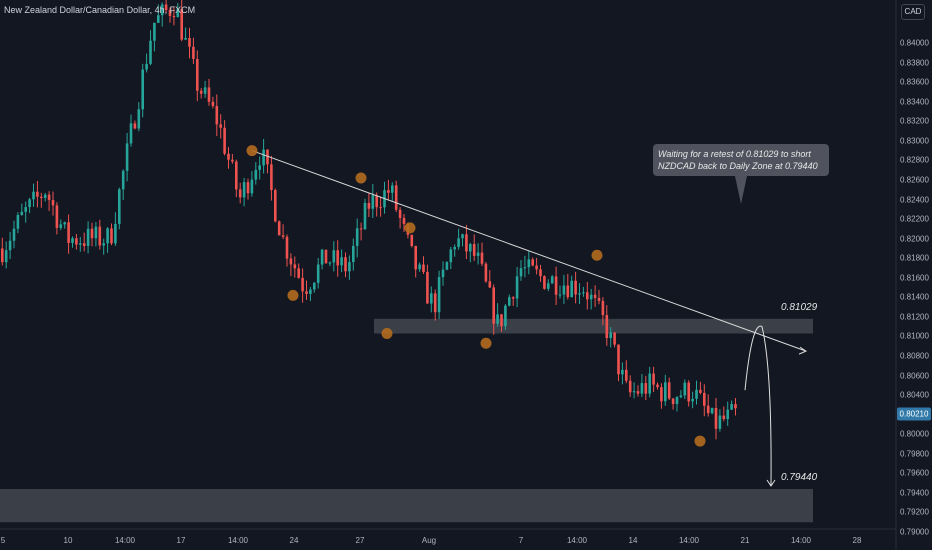 This screenshot has height=550, width=932. Describe the element at coordinates (914, 512) in the screenshot. I see `price-tick-label: 0.79200` at that location.